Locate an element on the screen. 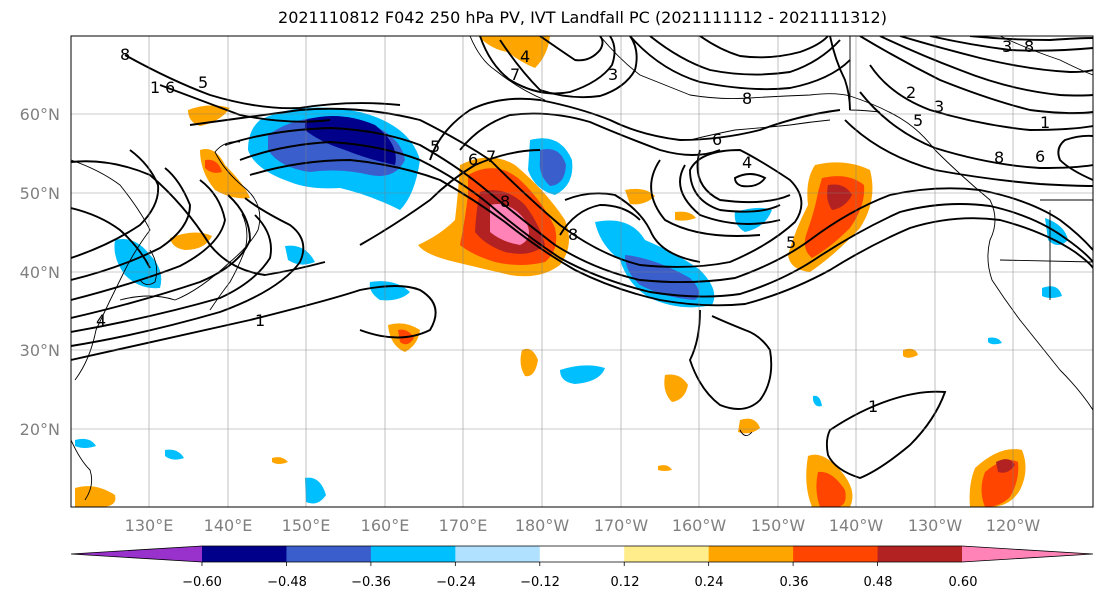 The height and width of the screenshot is (601, 1105). colorbar-tick-label: 0.36 is located at coordinates (794, 582).